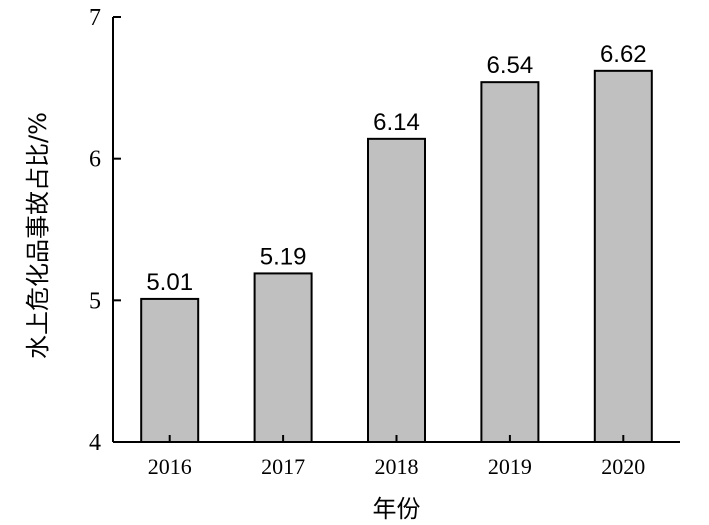  What do you see at coordinates (283, 357) in the screenshot?
I see `bar-2017` at bounding box center [283, 357].